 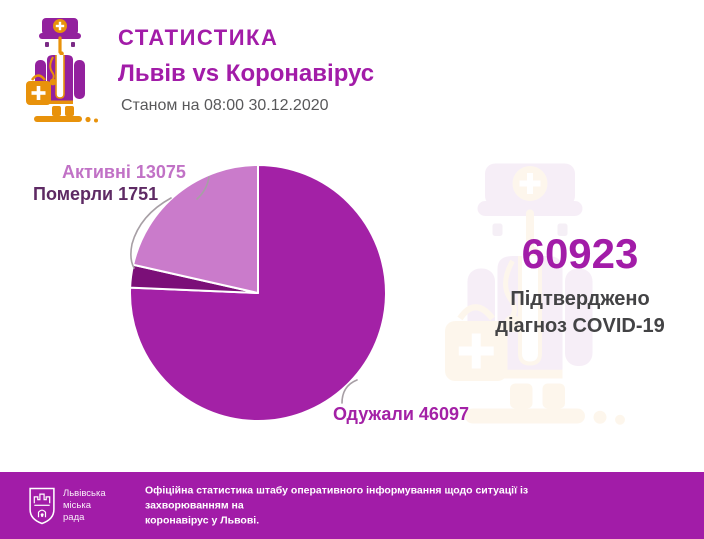 I want to click on official-note-line2: коронавірус у Львові., so click(x=202, y=520).